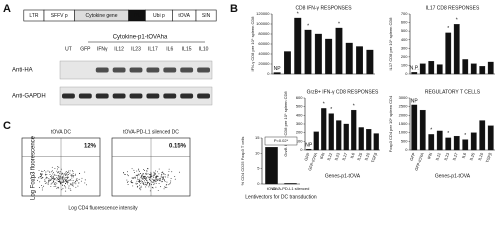  I want to click on y-tick-label: 2500, so click(404, 106).